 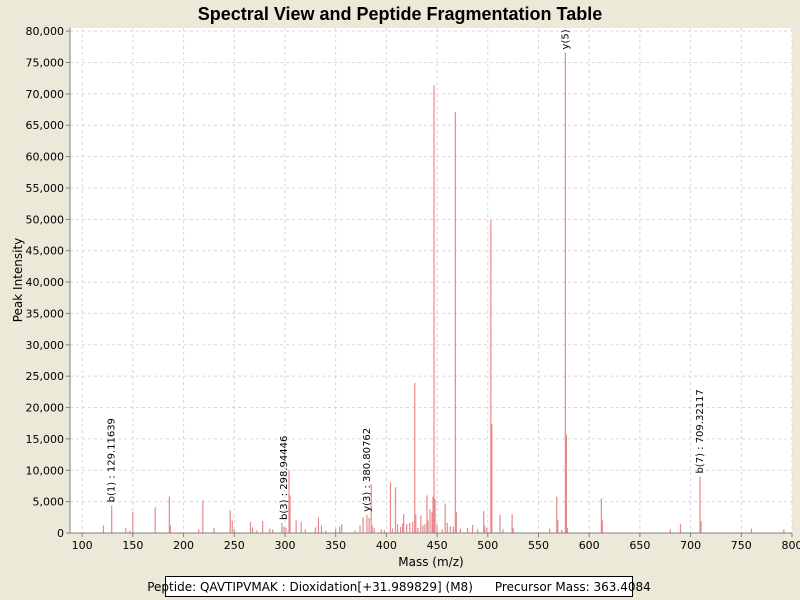 I want to click on y-tick-label: 60,000, so click(x=45, y=157).